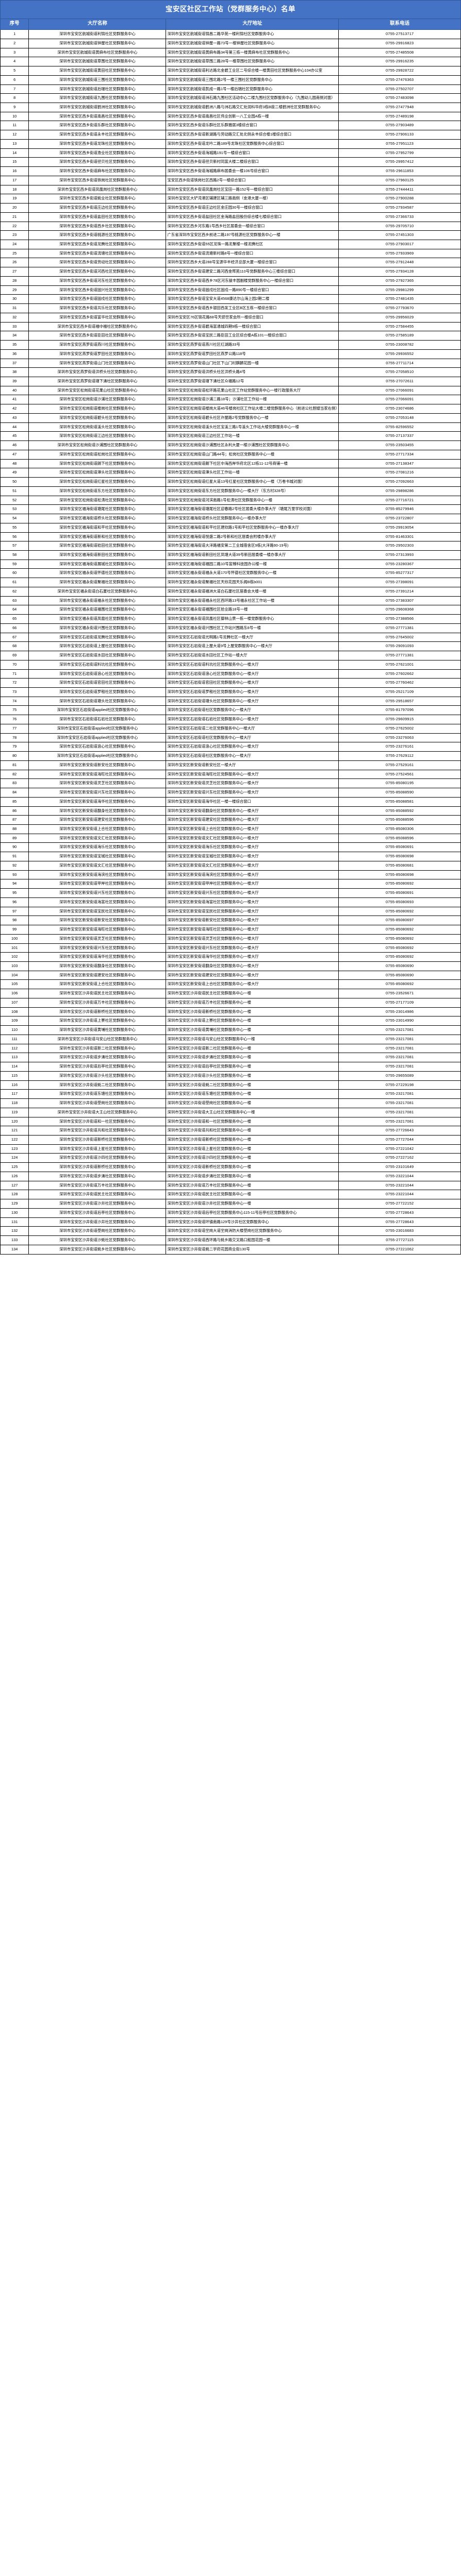 This screenshot has height=2576, width=461. What do you see at coordinates (14, 52) in the screenshot?
I see `cell-index: 3` at bounding box center [14, 52].